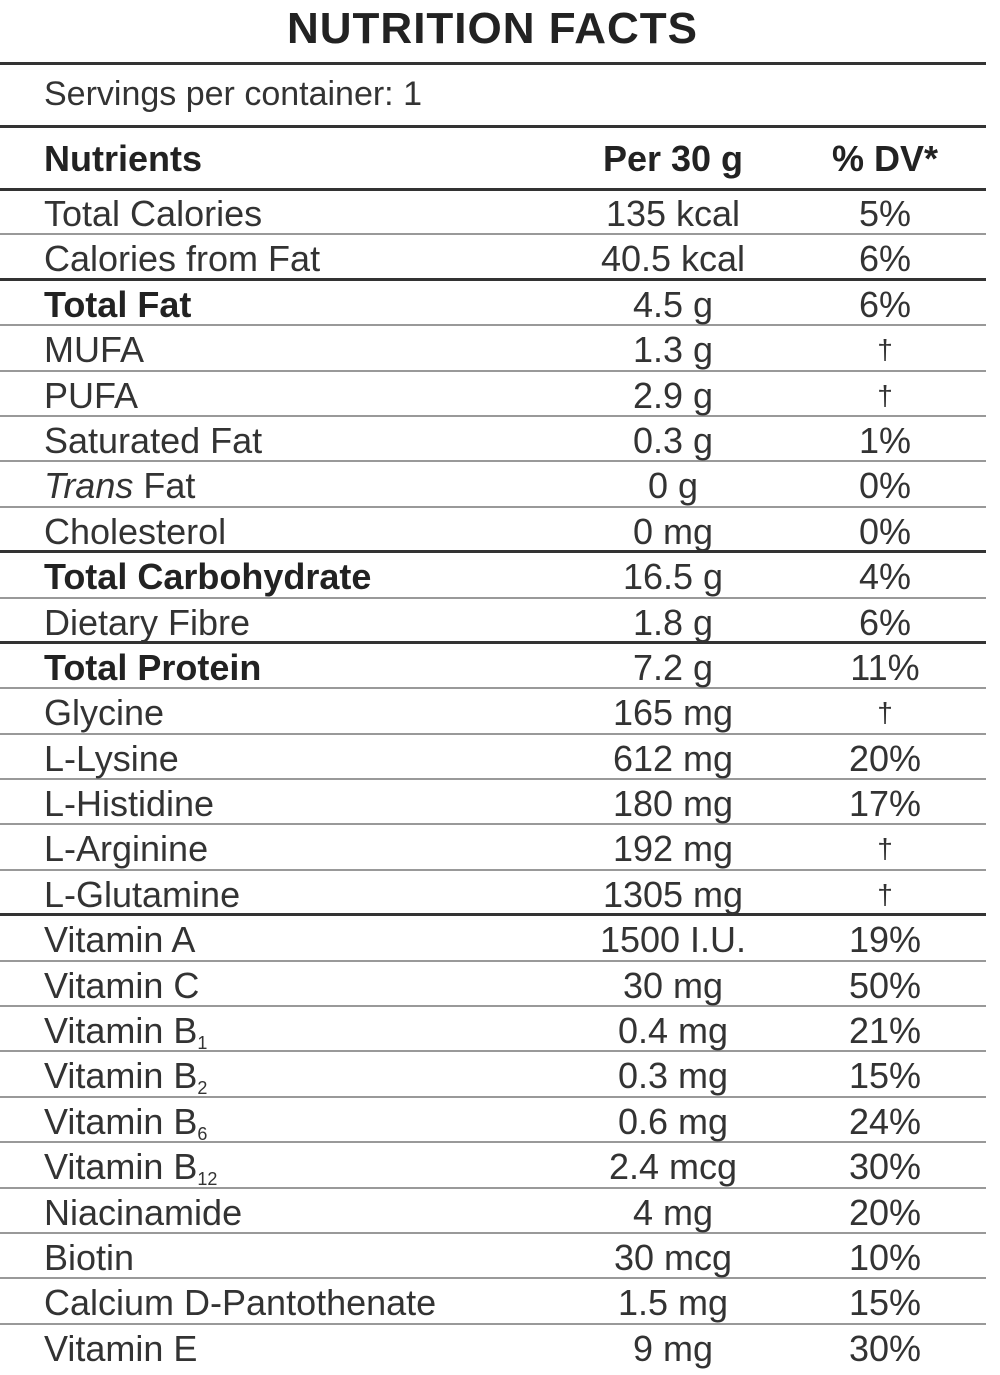 This screenshot has height=1375, width=1000. Describe the element at coordinates (493, 1030) in the screenshot. I see `table-row: Vitamin B1 0.4 mg 21%` at that location.